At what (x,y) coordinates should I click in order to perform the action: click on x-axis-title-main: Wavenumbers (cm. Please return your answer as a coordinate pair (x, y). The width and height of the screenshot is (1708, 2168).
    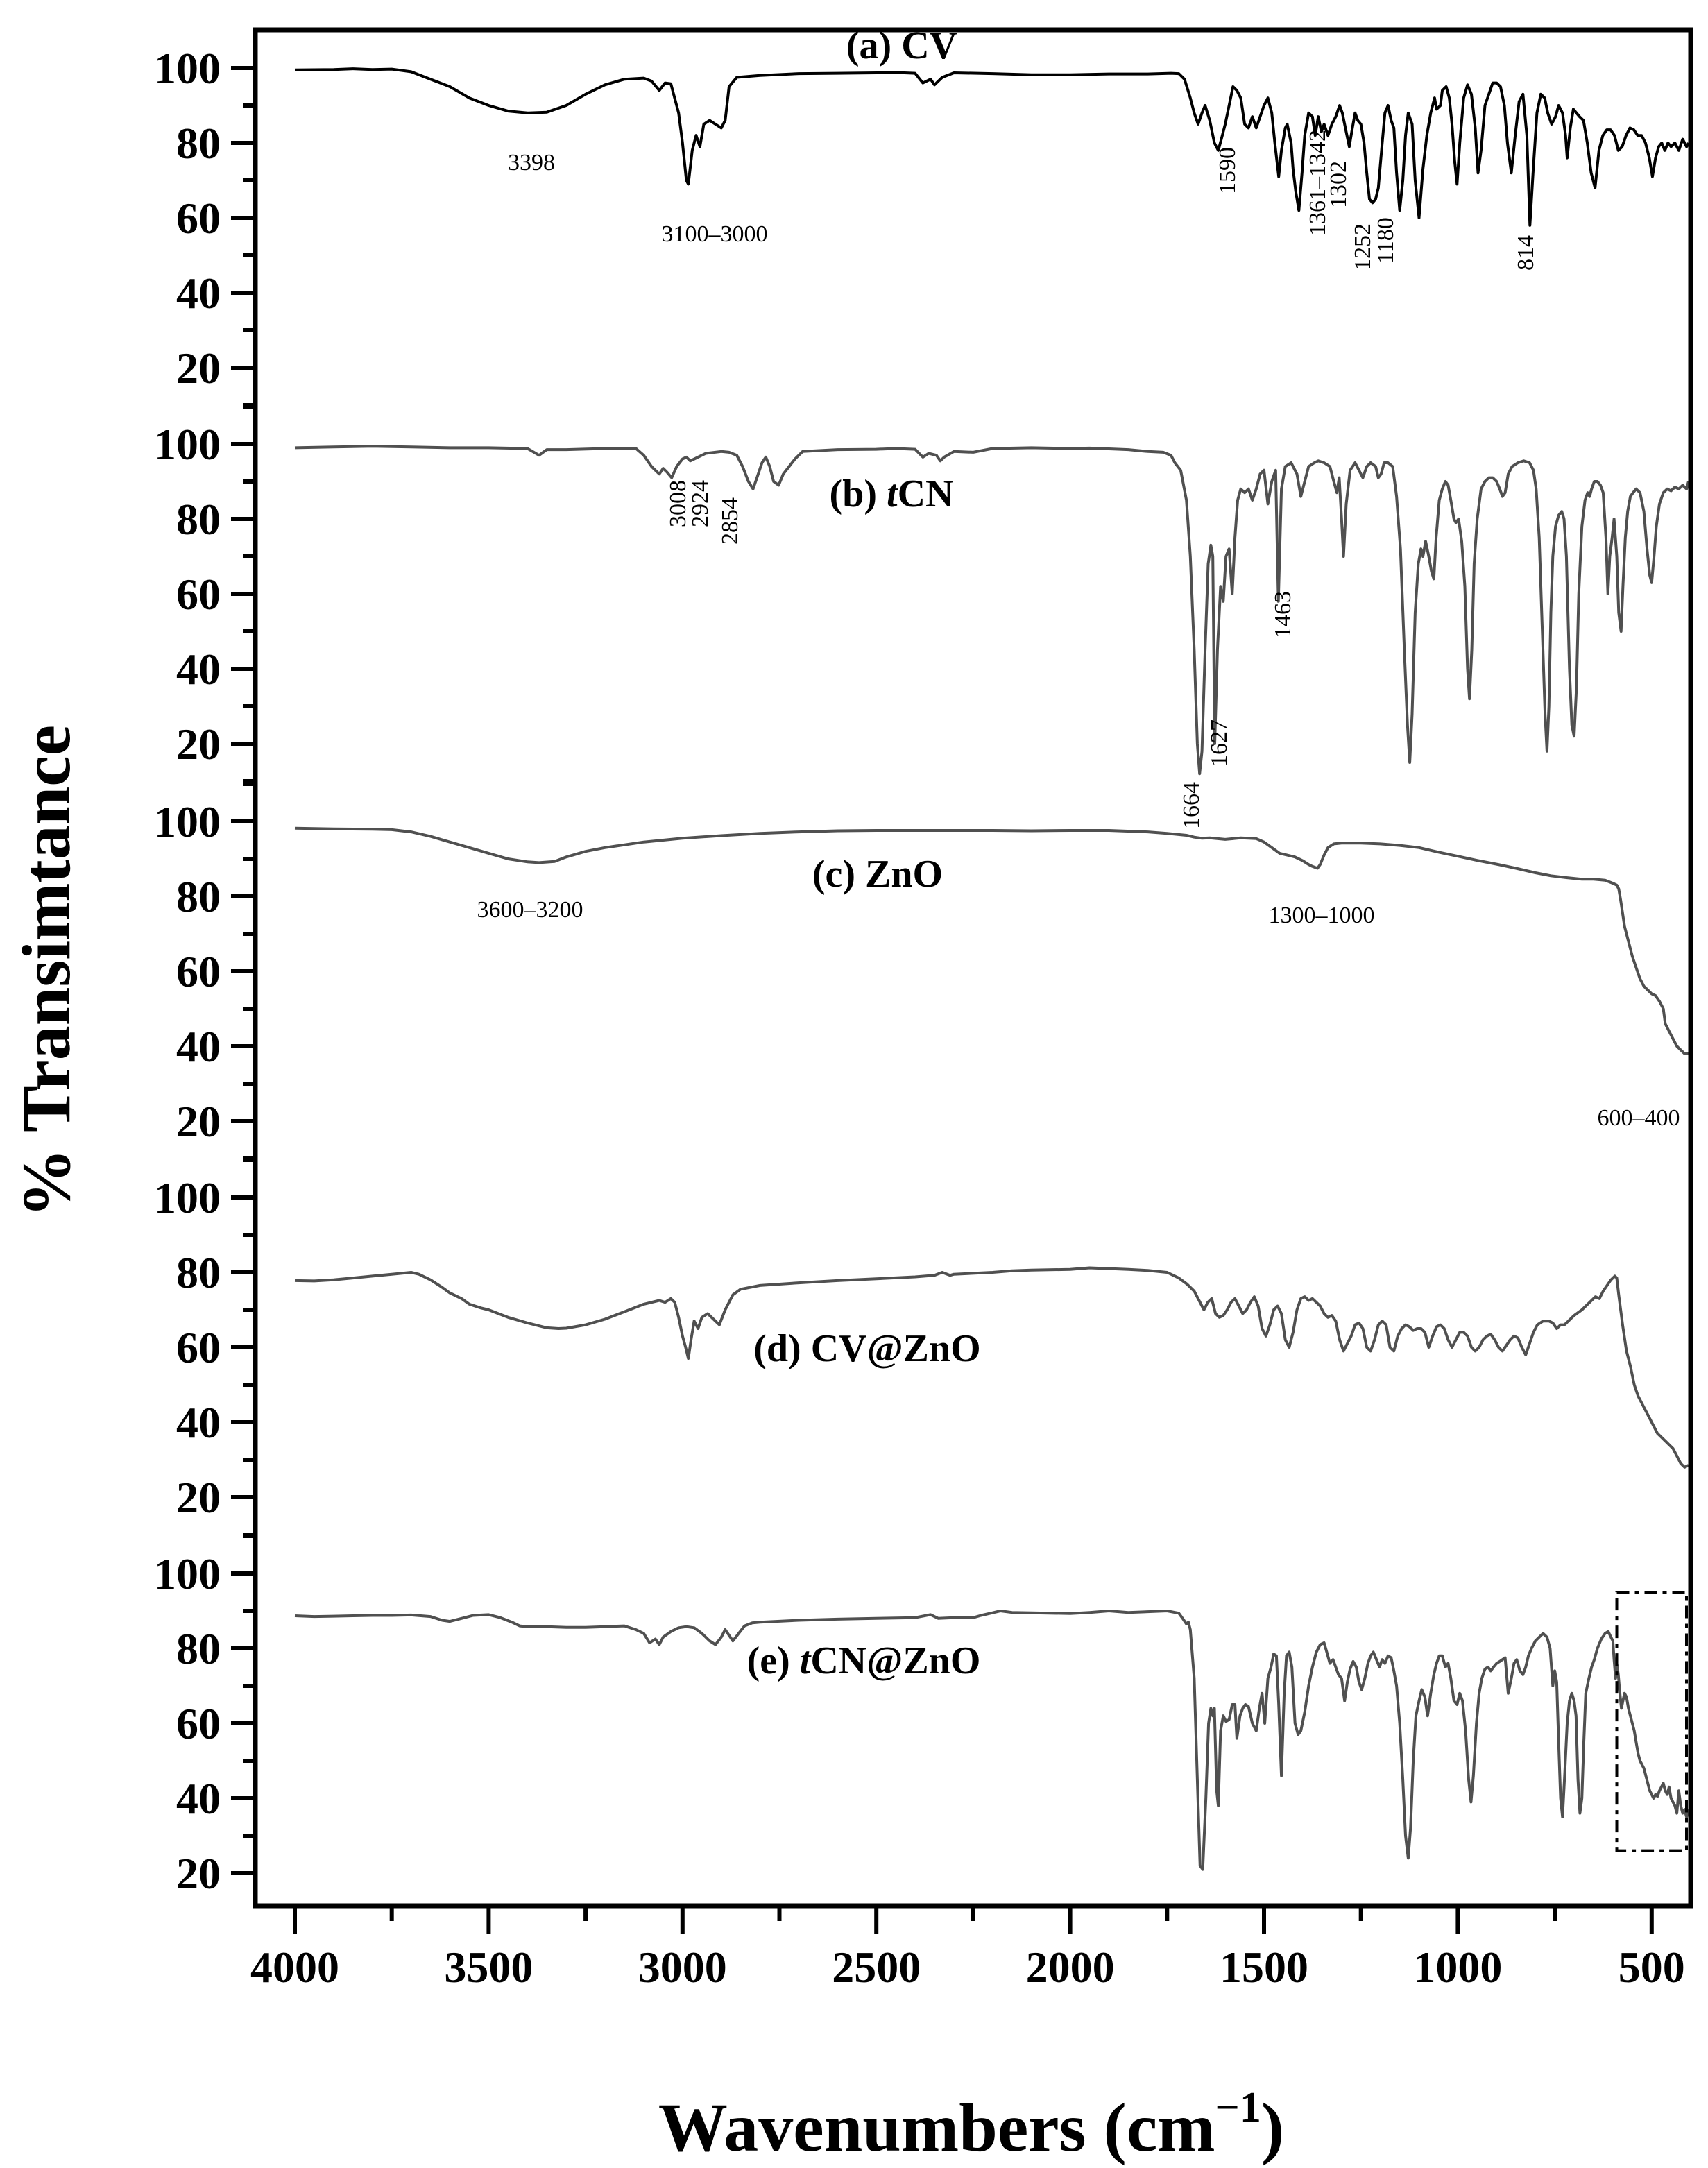
    Looking at the image, I should click on (936, 2127).